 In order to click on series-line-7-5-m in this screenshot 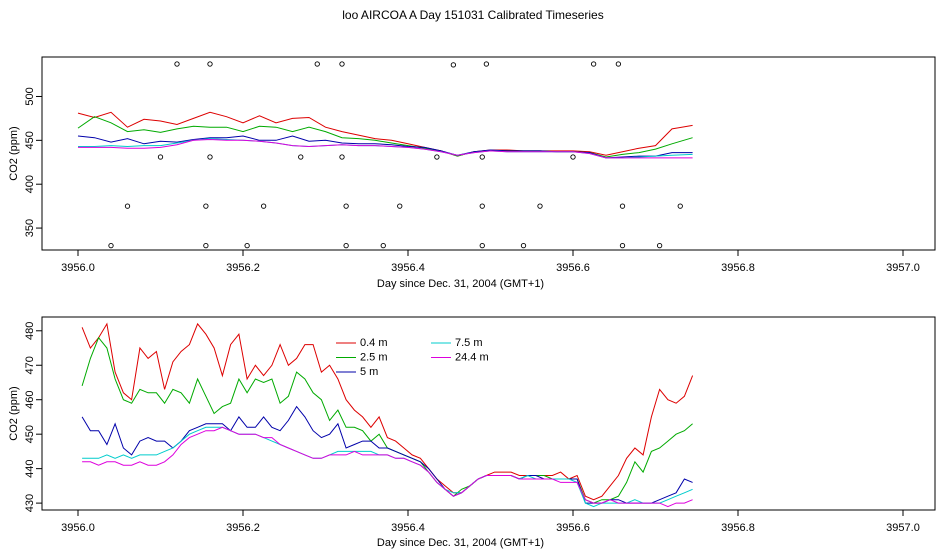, I will do `click(387, 467)`.